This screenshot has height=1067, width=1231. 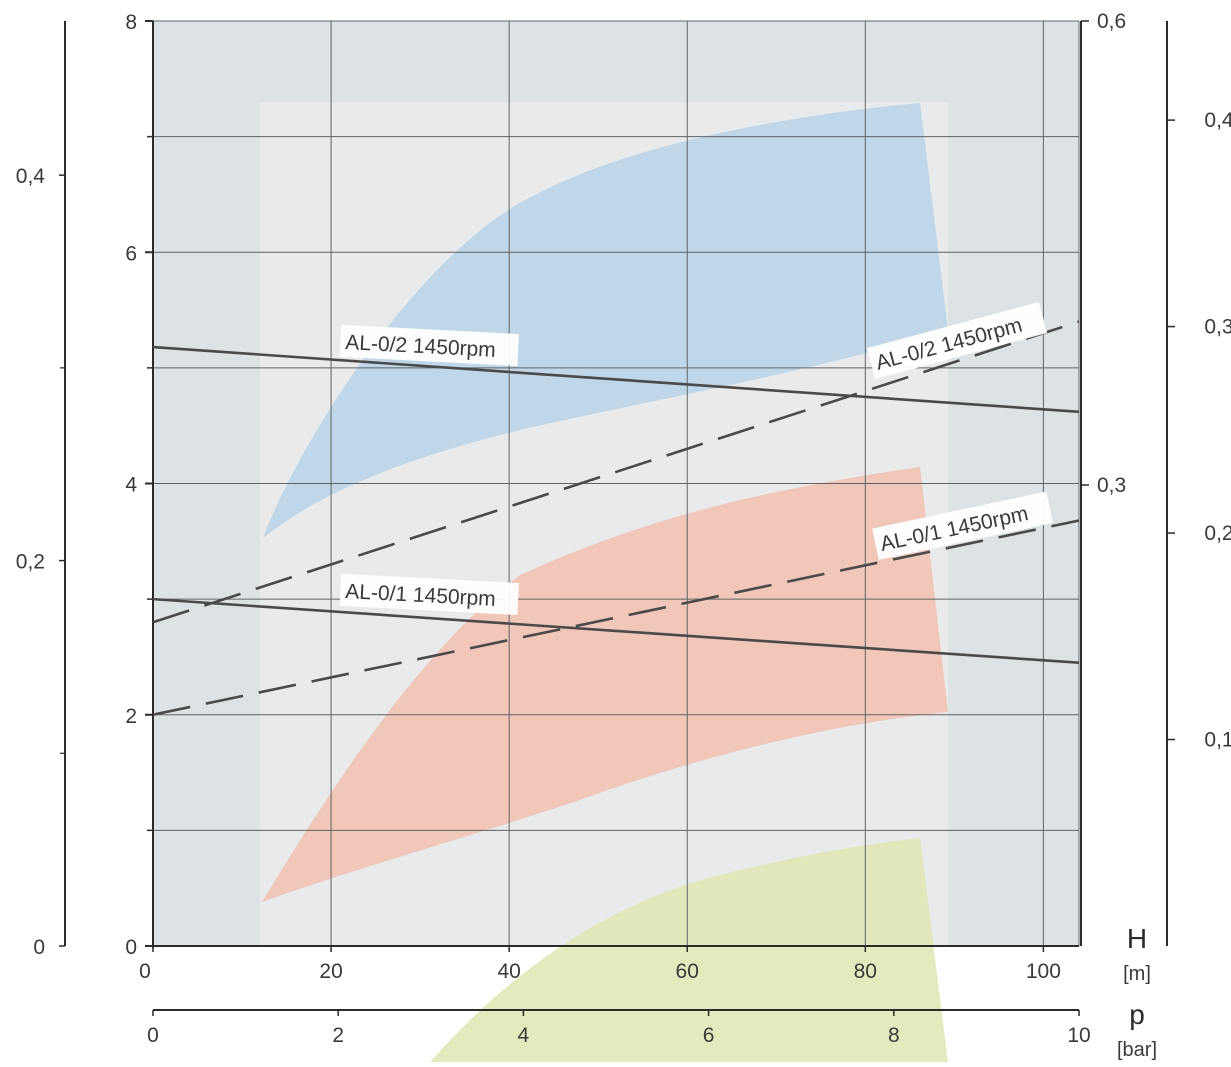 What do you see at coordinates (39, 947) in the screenshot?
I see `y-far-left-tick-label: 0` at bounding box center [39, 947].